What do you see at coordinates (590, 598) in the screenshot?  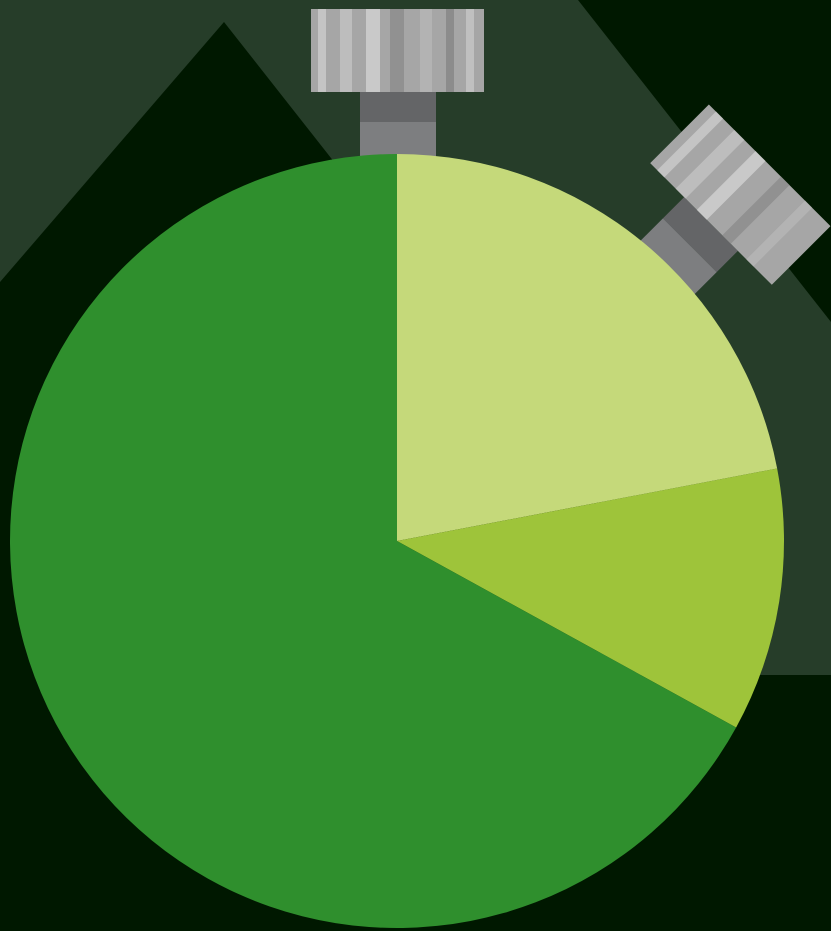 I see `pie-slice` at bounding box center [590, 598].